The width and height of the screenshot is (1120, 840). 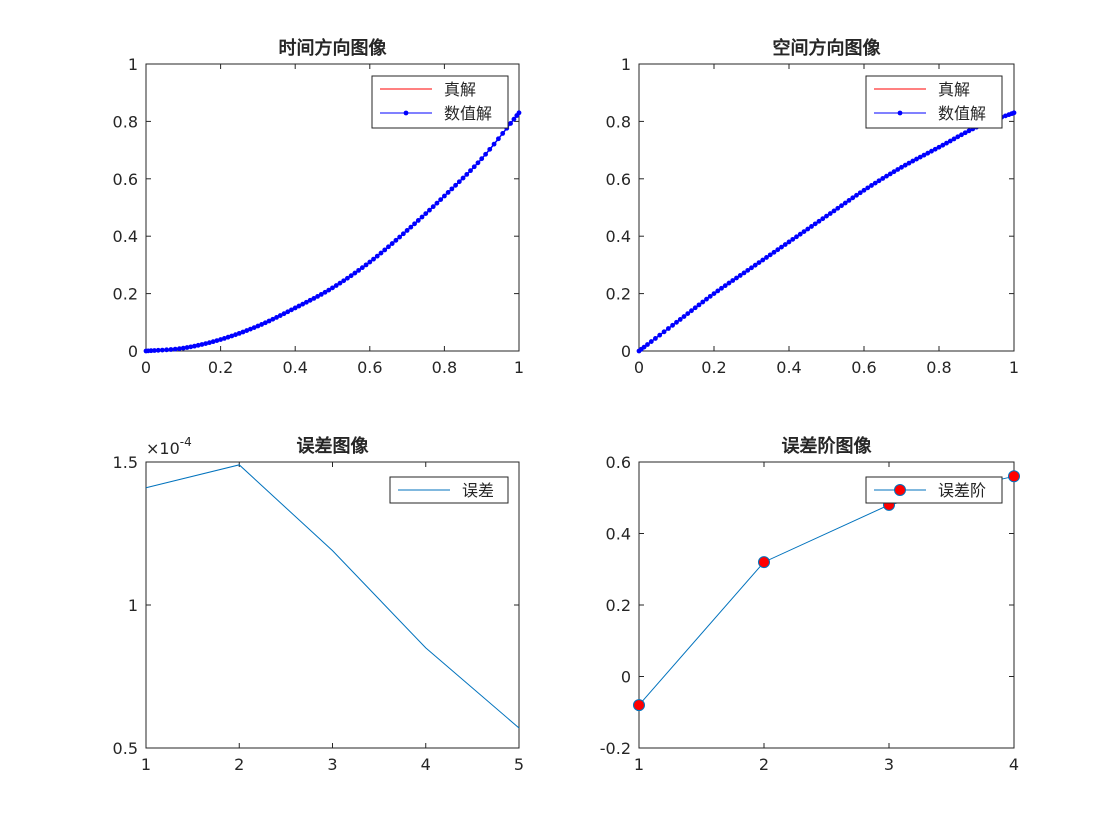 I want to click on plot-area, so click(x=826, y=232).